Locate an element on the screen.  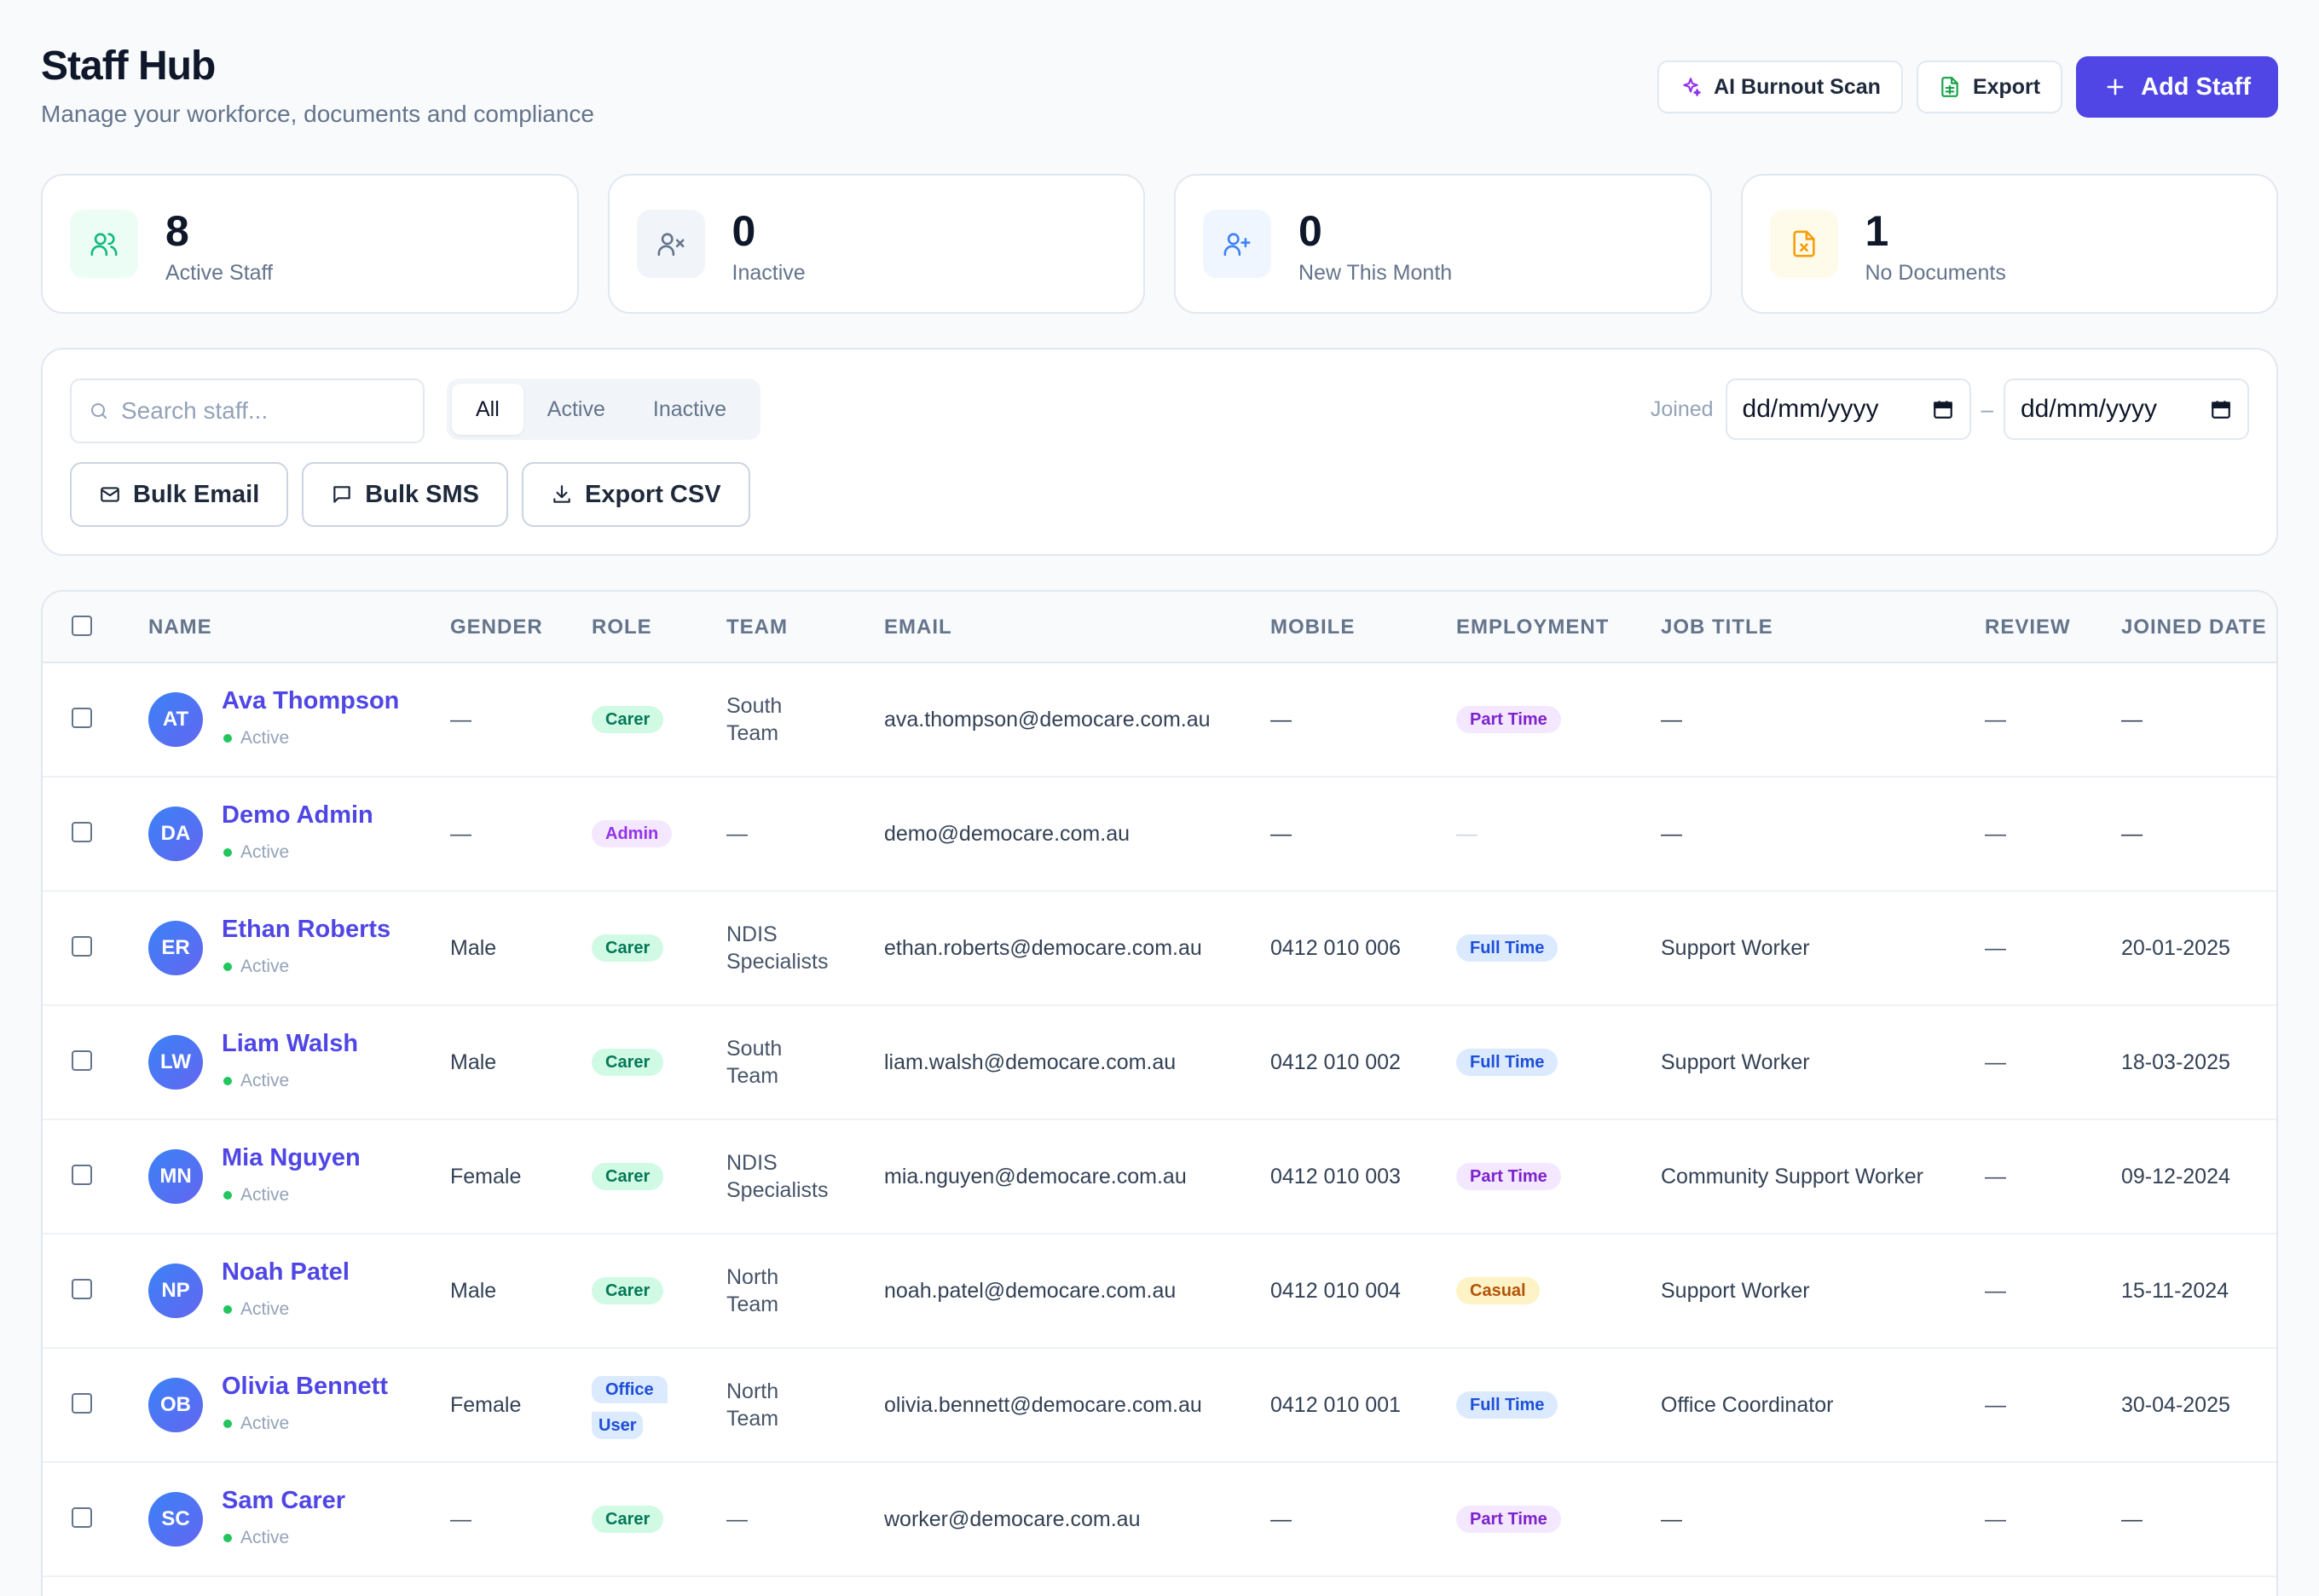
export-button: Export is located at coordinates (1989, 87).